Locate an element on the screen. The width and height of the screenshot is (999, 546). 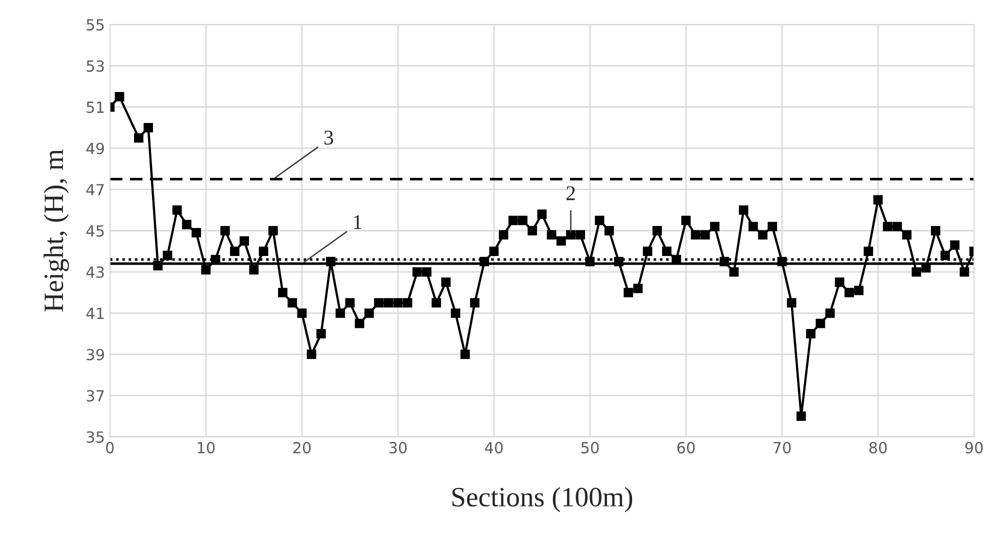
x-tick-label: 30 is located at coordinates (398, 448).